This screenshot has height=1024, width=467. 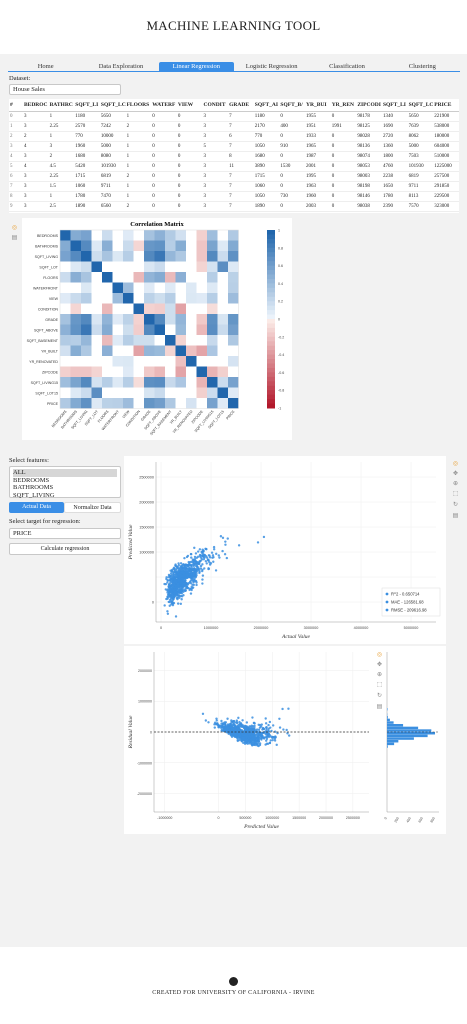 What do you see at coordinates (280, 248) in the screenshot?
I see `colorbar-tick: 0.8` at bounding box center [280, 248].